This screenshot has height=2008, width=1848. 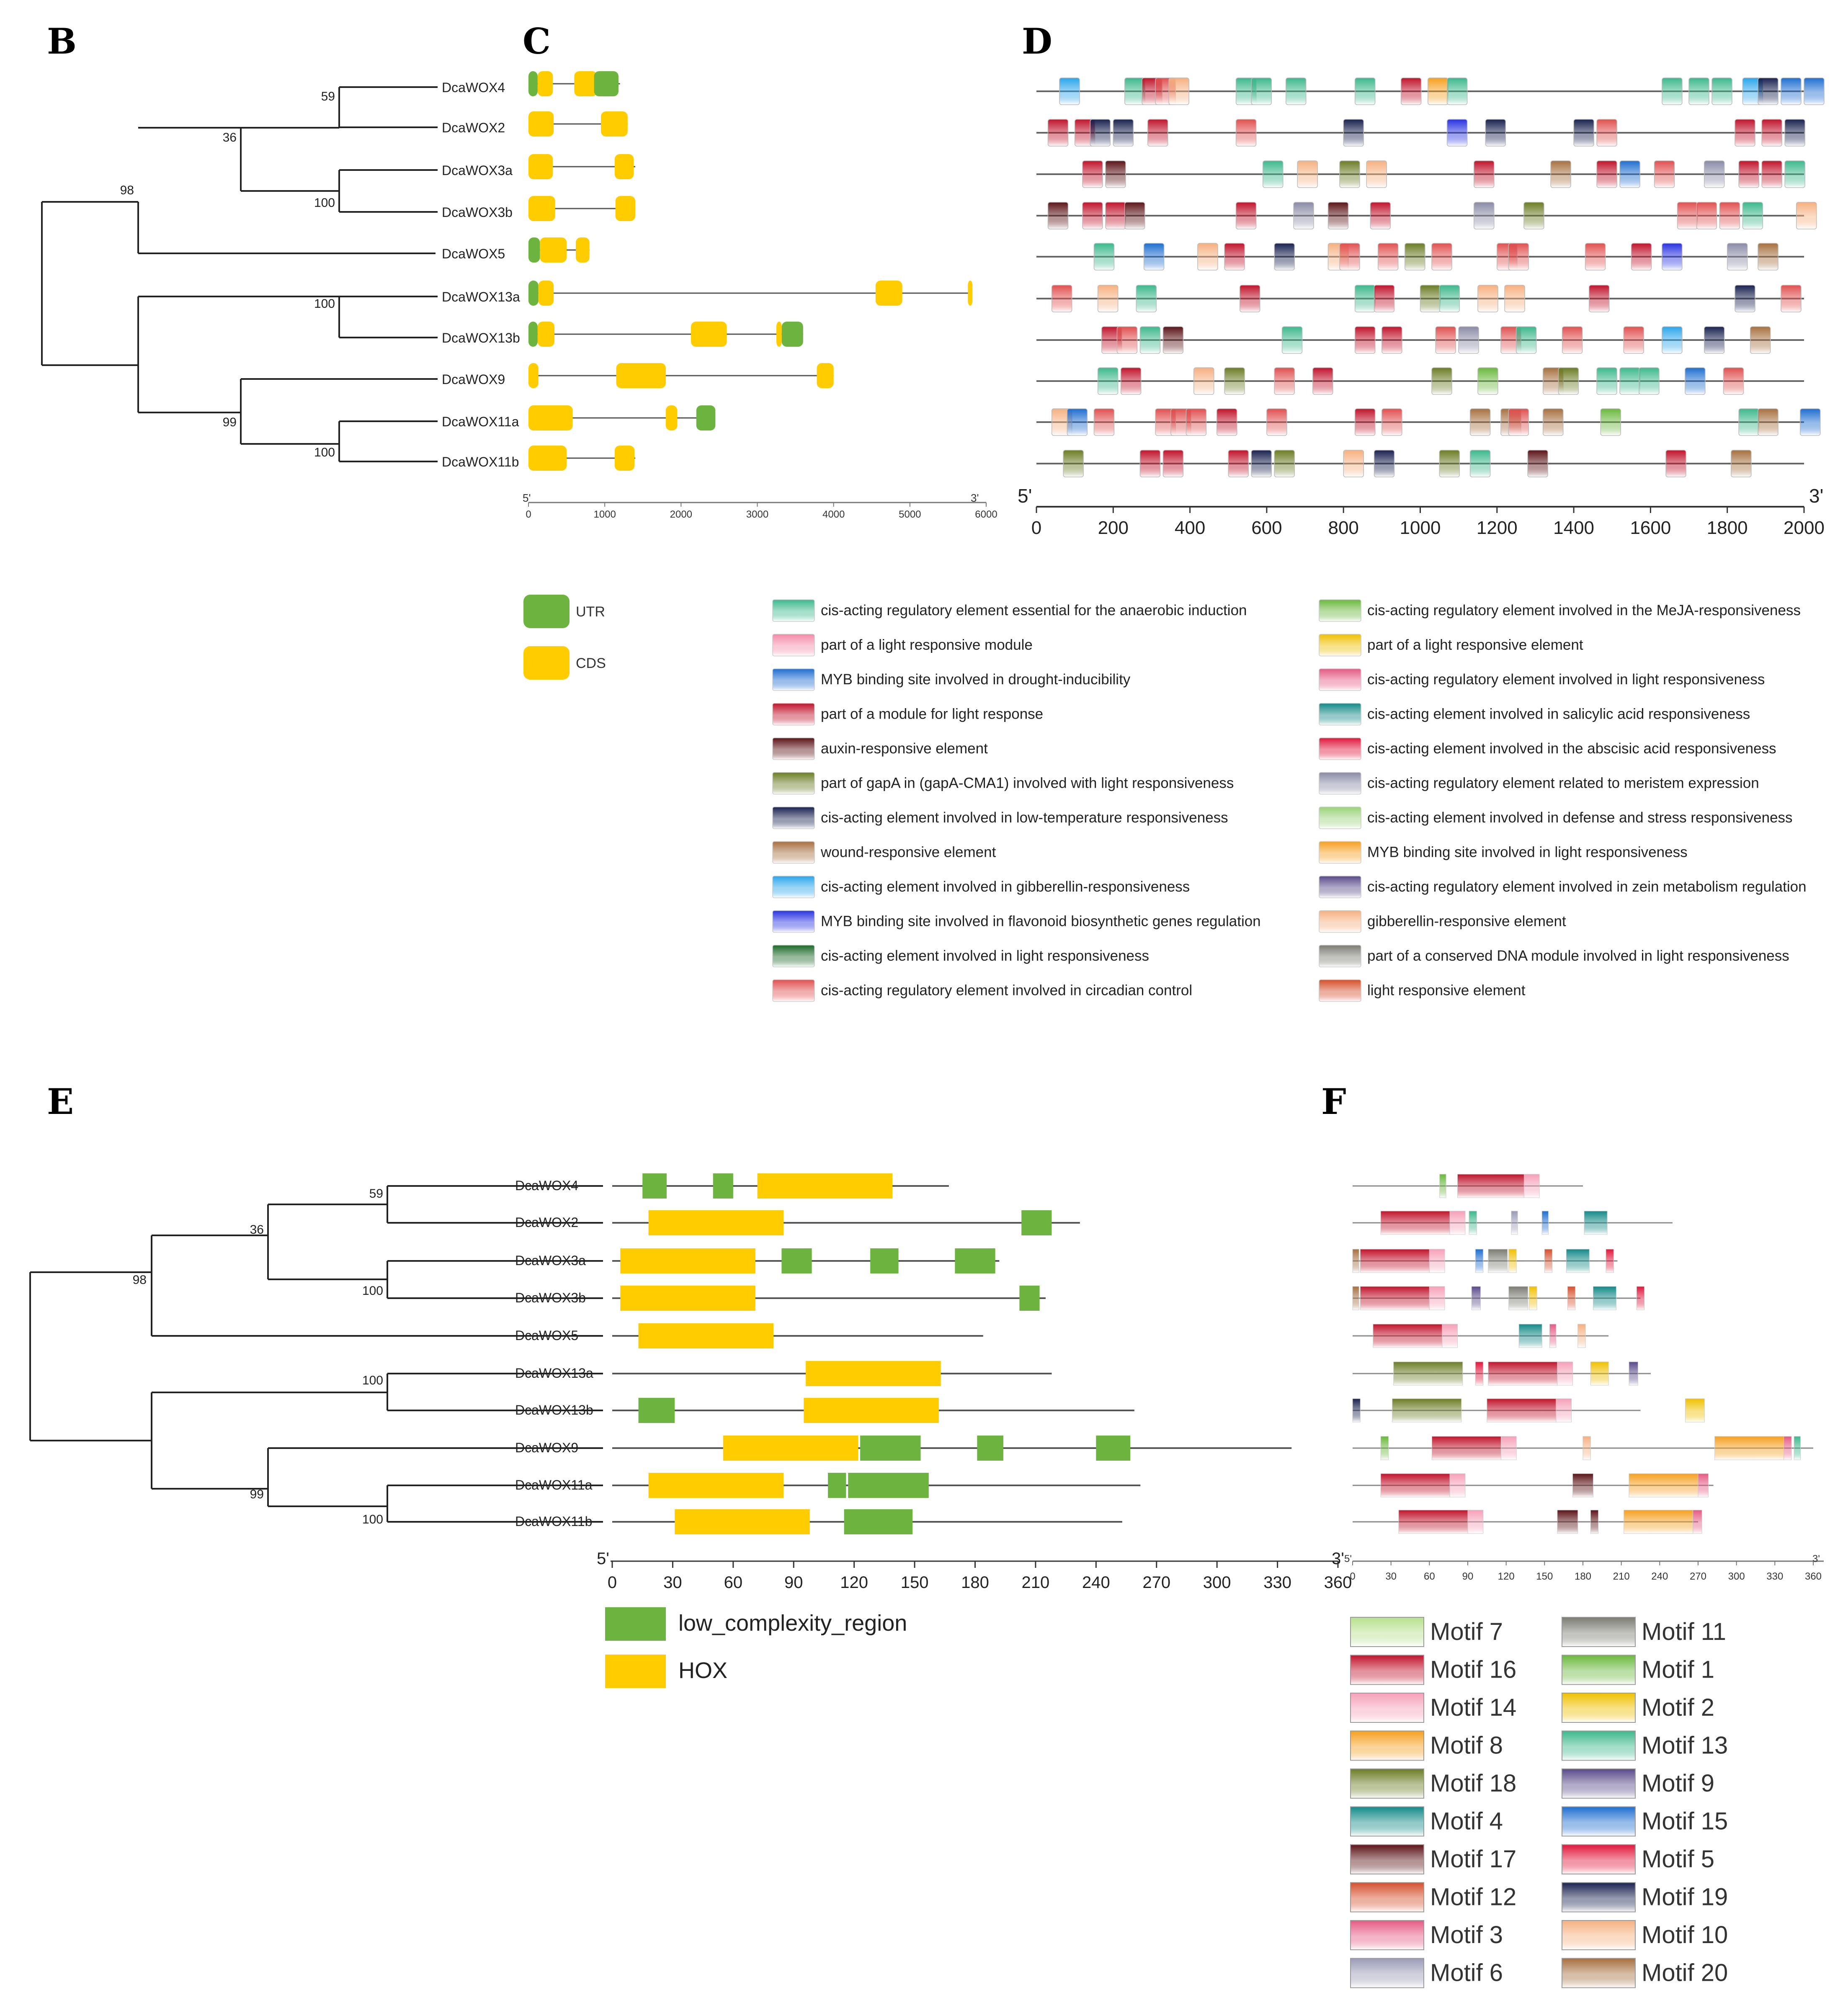 What do you see at coordinates (140, 1280) in the screenshot?
I see `bootstrap-value: 98` at bounding box center [140, 1280].